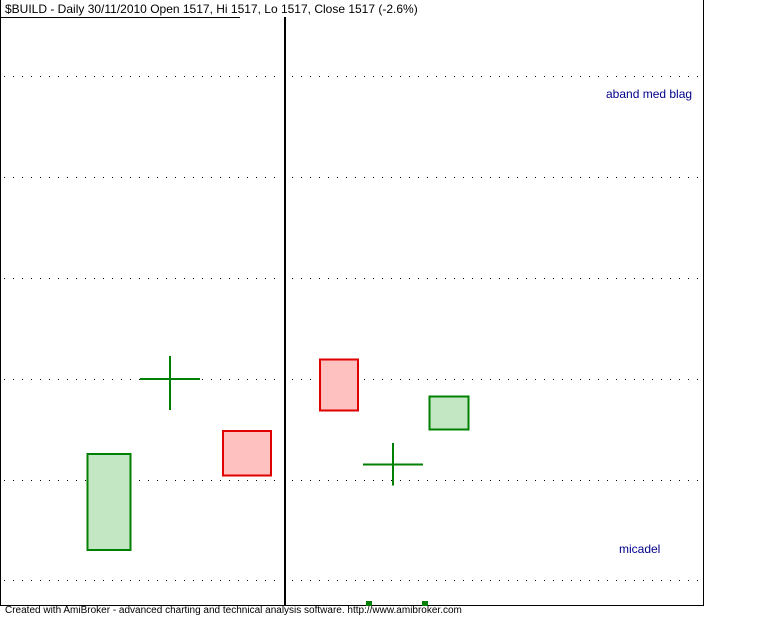 The image size is (764, 618). What do you see at coordinates (109, 502) in the screenshot?
I see `candle-1-body` at bounding box center [109, 502].